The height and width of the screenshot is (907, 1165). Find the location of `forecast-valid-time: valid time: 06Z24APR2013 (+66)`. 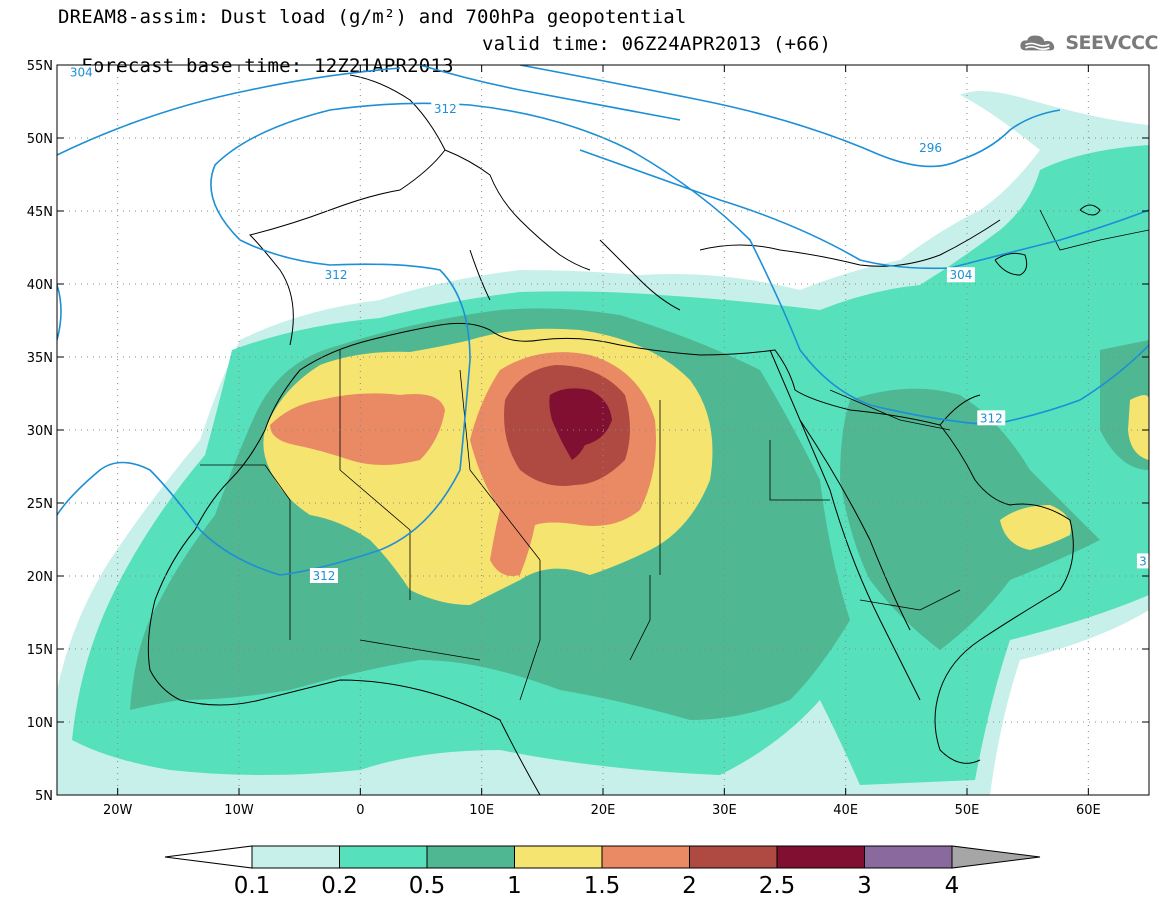

forecast-valid-time: valid time: 06Z24APR2013 (+66) is located at coordinates (657, 44).